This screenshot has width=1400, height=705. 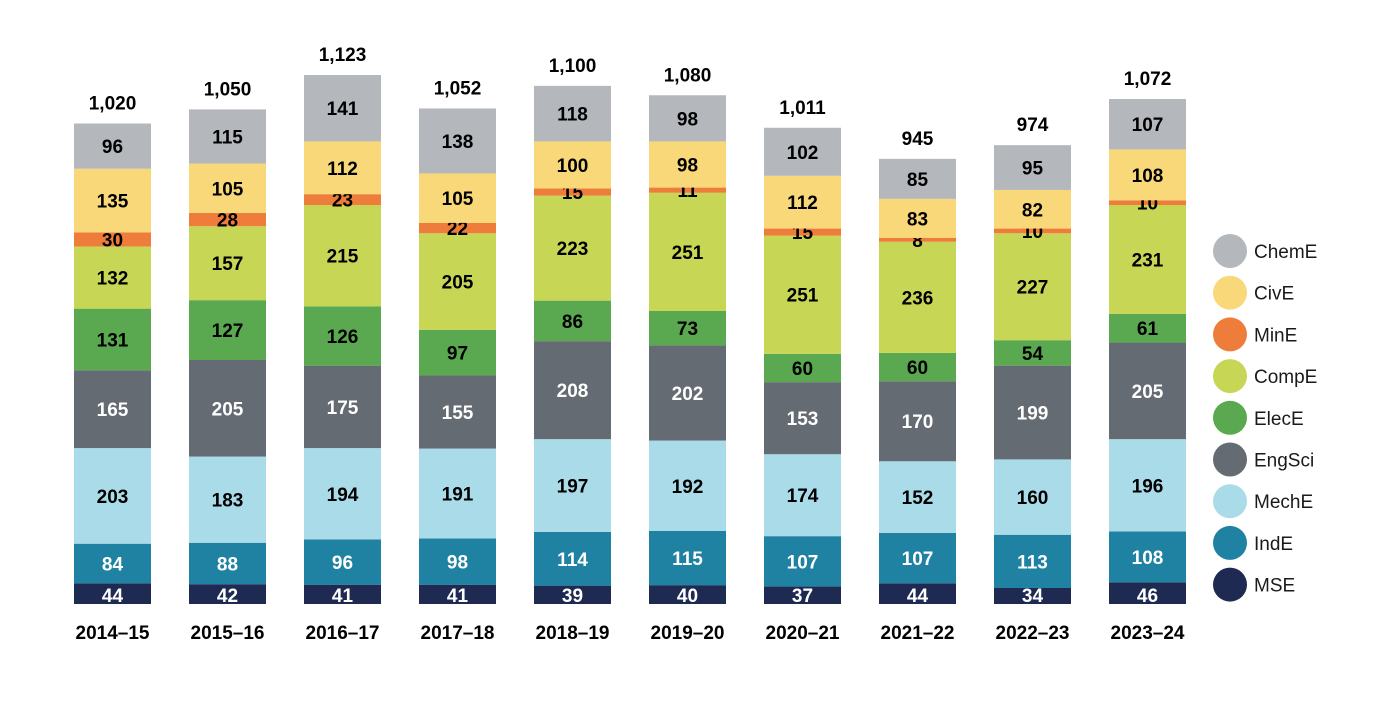 I want to click on segment-label-inde-6: 107, so click(x=803, y=562).